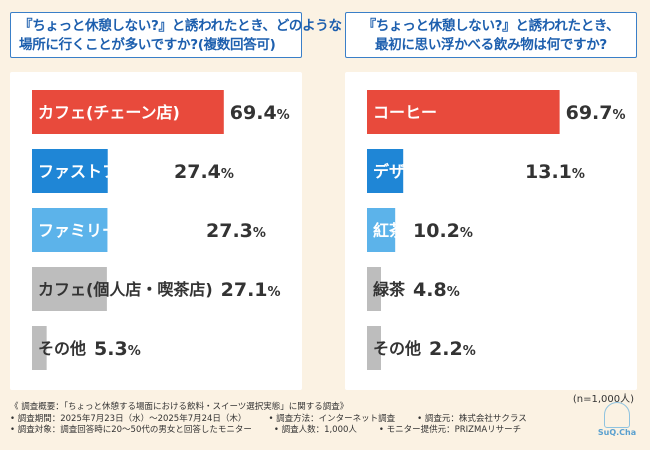 This screenshot has height=450, width=650. What do you see at coordinates (260, 113) in the screenshot?
I see `left-value-label-0: 69.4%` at bounding box center [260, 113].